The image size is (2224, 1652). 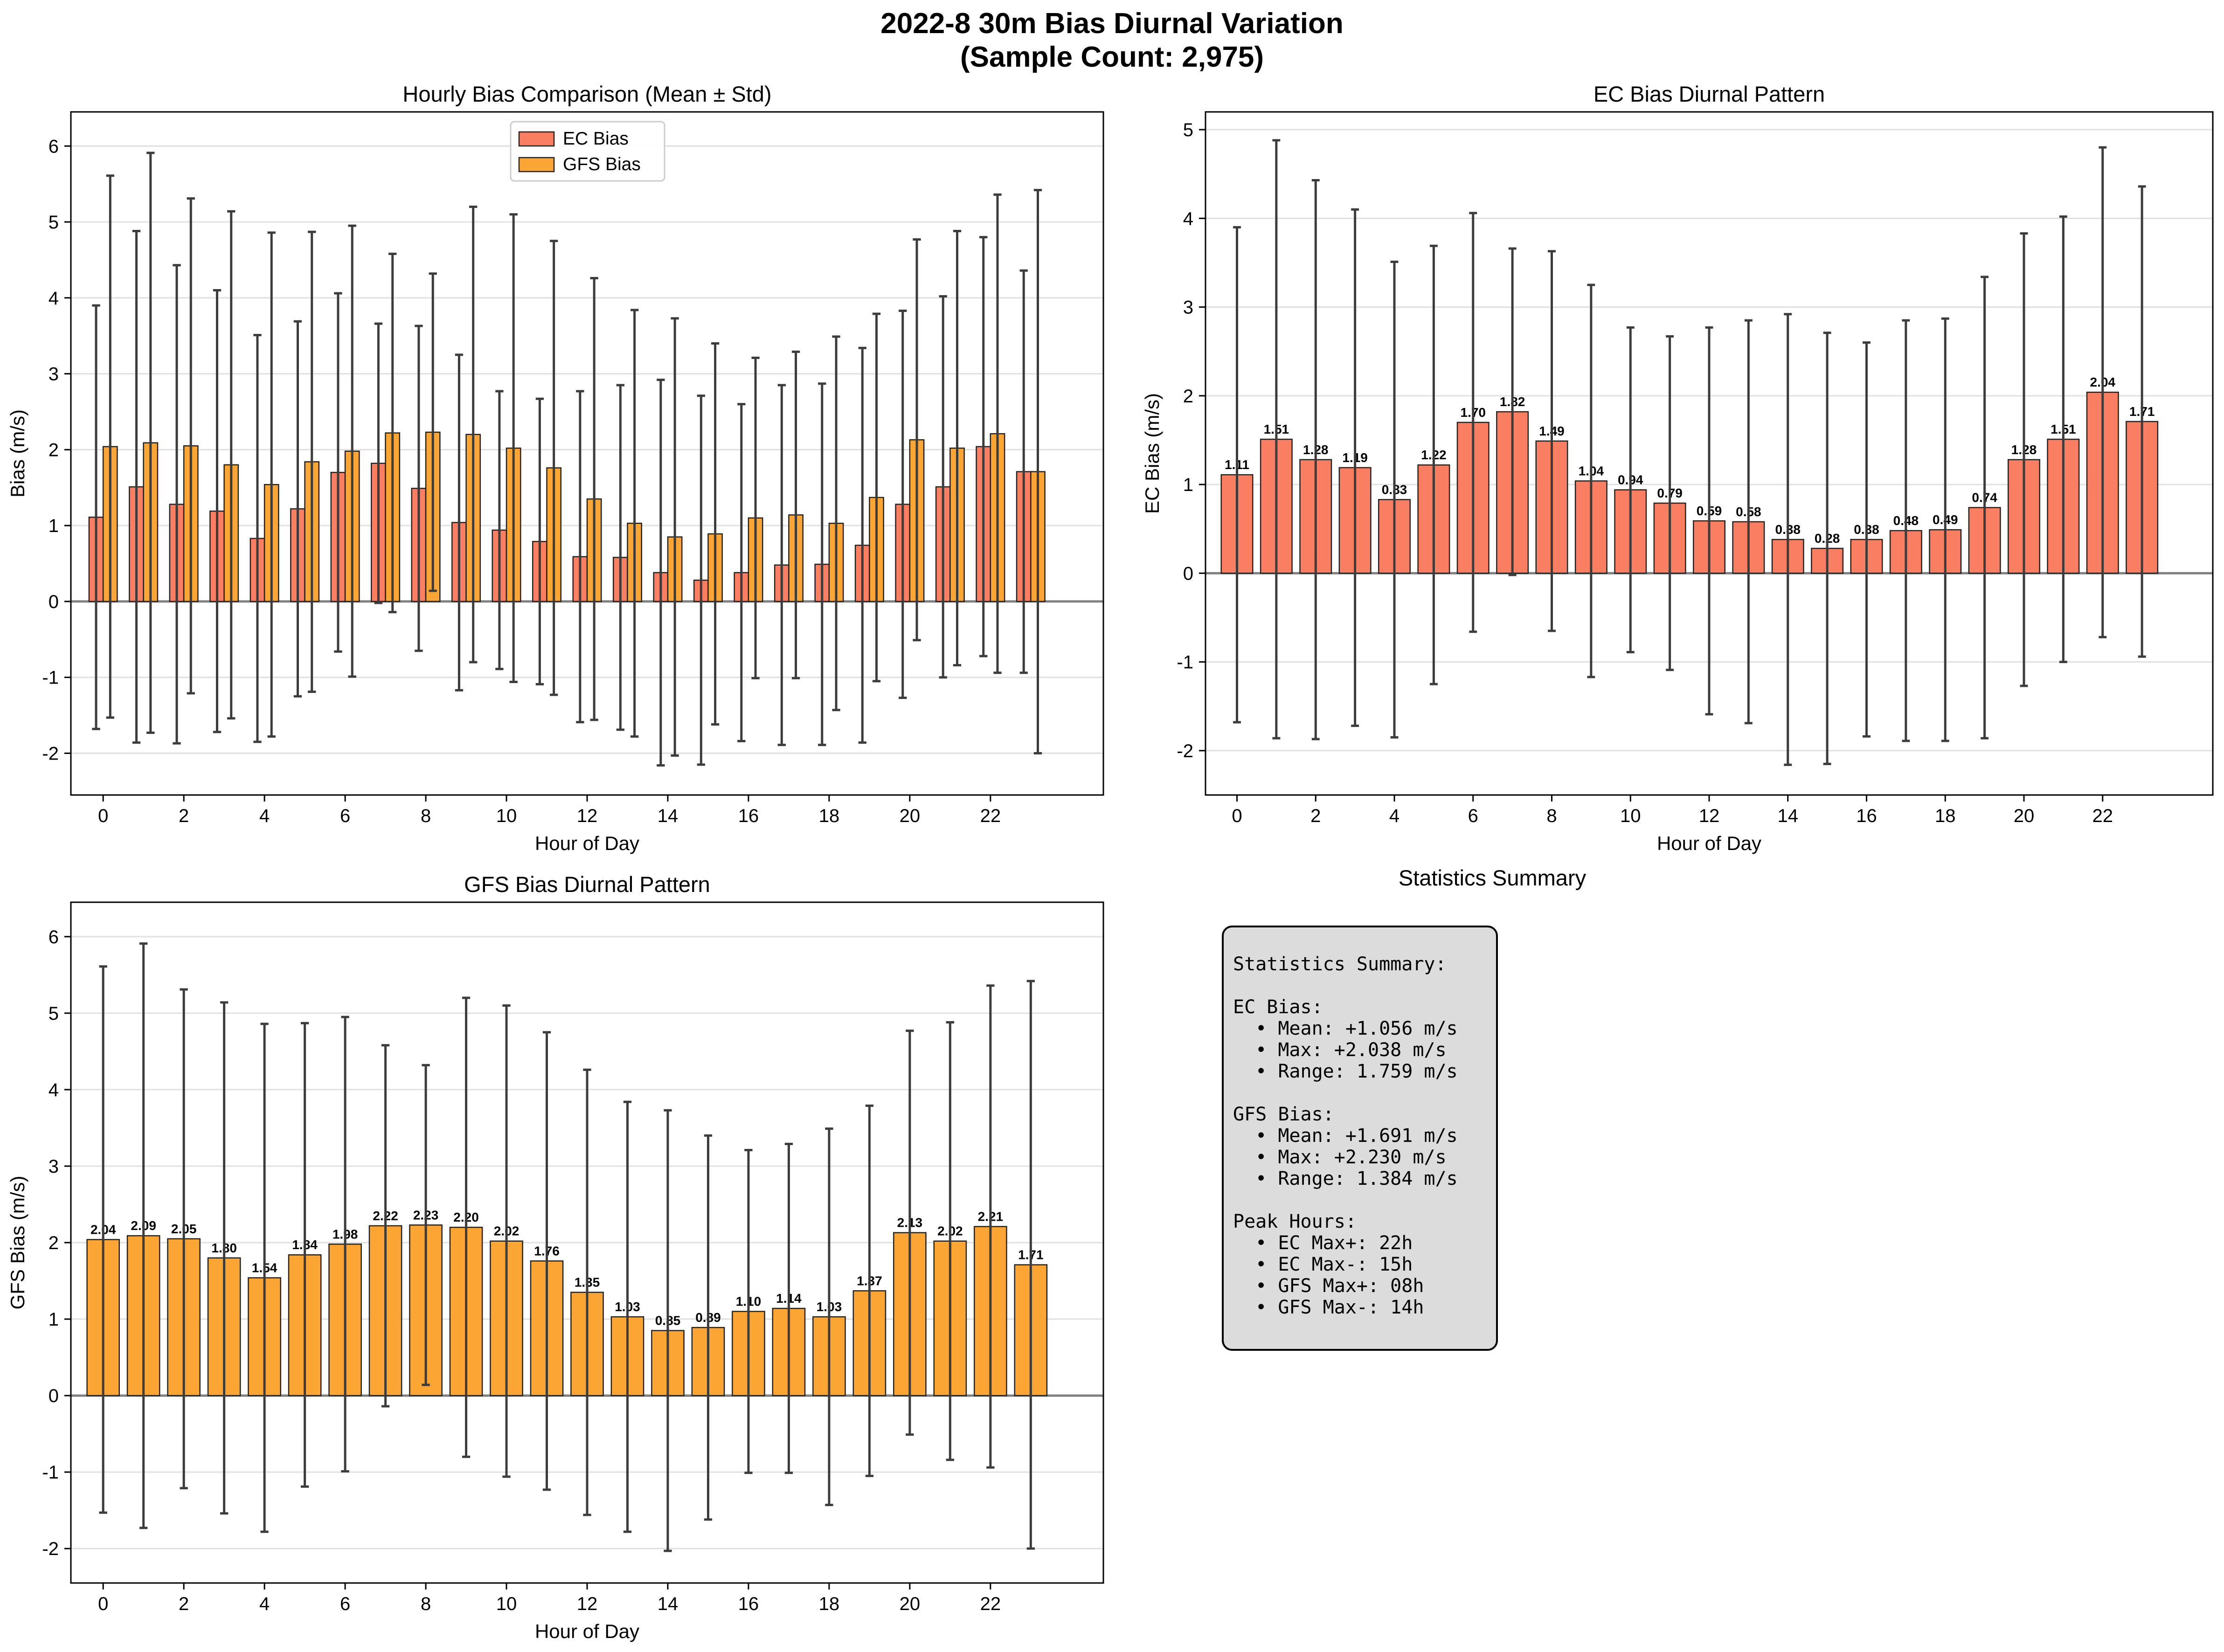 I want to click on x-tick-label: 20, so click(x=2024, y=816).